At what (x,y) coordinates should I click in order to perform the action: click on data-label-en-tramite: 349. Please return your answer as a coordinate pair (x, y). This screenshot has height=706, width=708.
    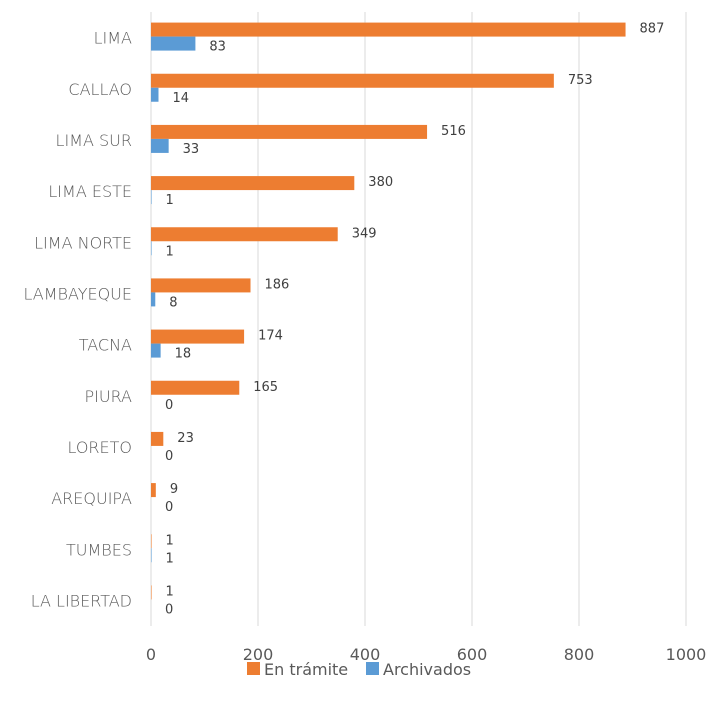
    Looking at the image, I should click on (364, 233).